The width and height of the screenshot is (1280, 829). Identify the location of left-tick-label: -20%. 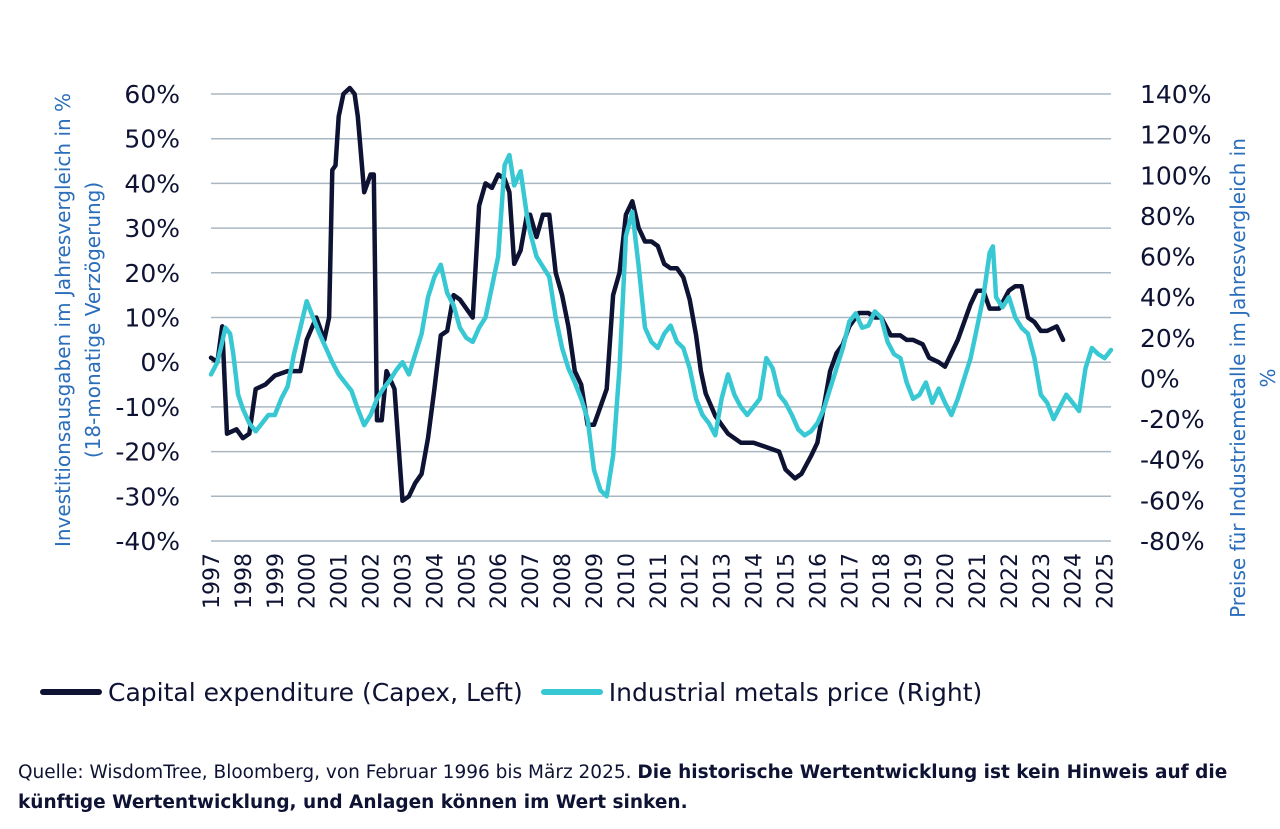
(147, 452).